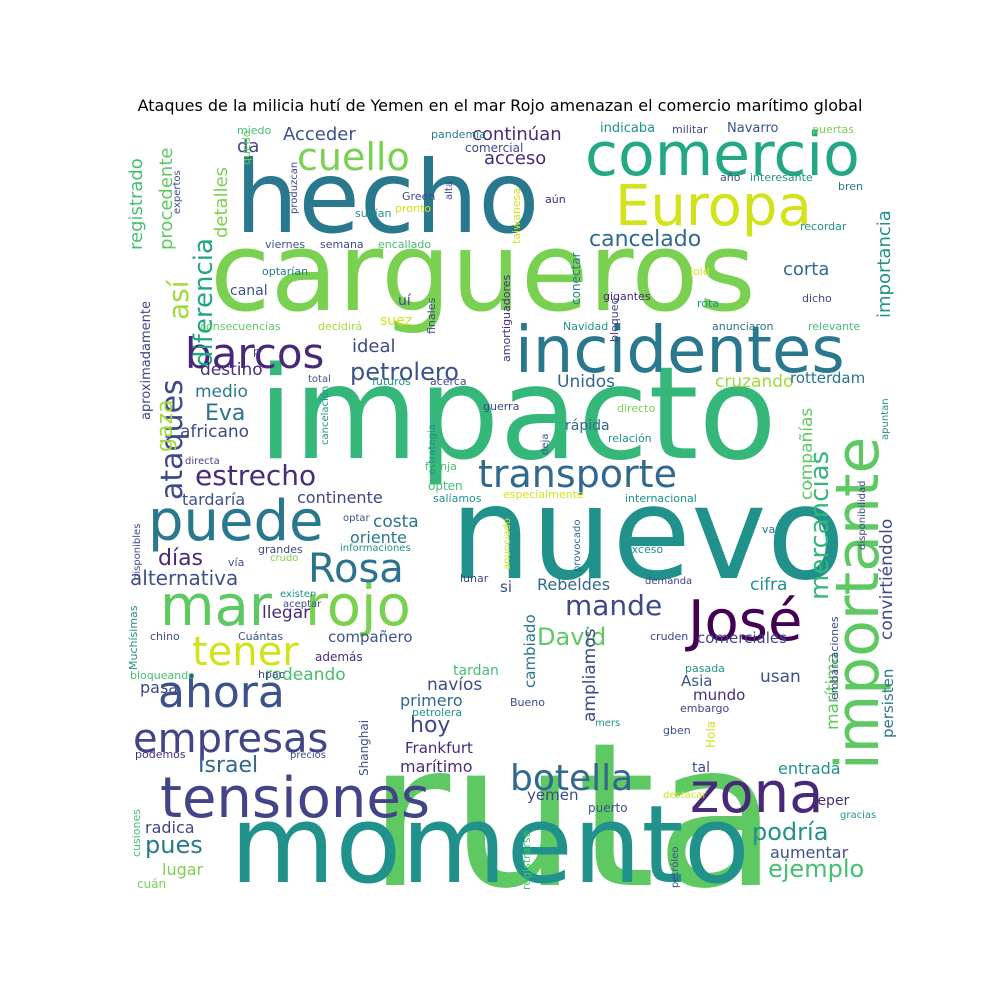 The height and width of the screenshot is (1000, 1000). What do you see at coordinates (183, 869) in the screenshot?
I see `word-lugar: lugar` at bounding box center [183, 869].